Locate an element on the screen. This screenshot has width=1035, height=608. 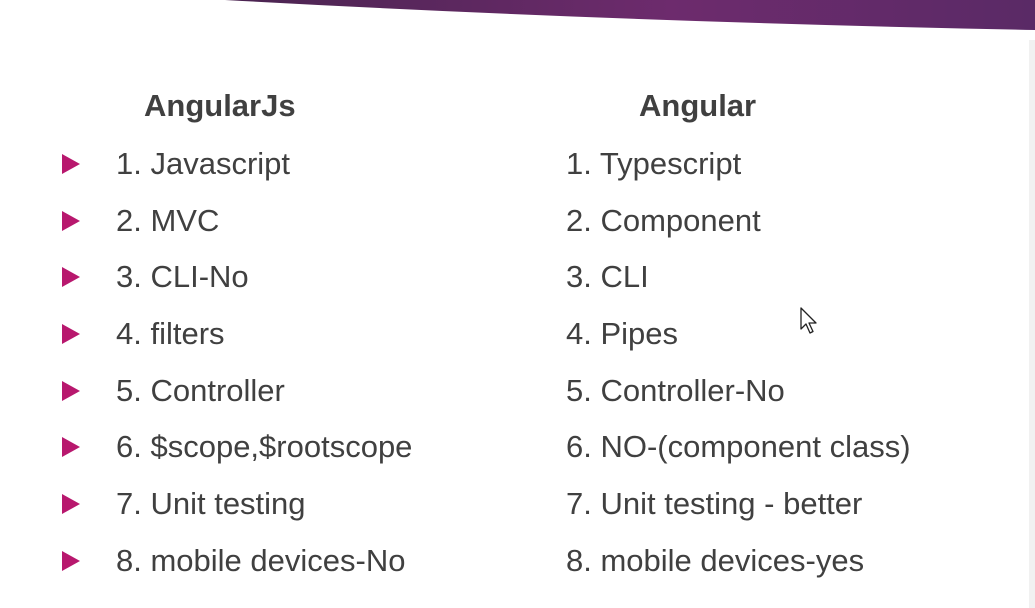
list-item: 1. Typescript is located at coordinates (738, 168).